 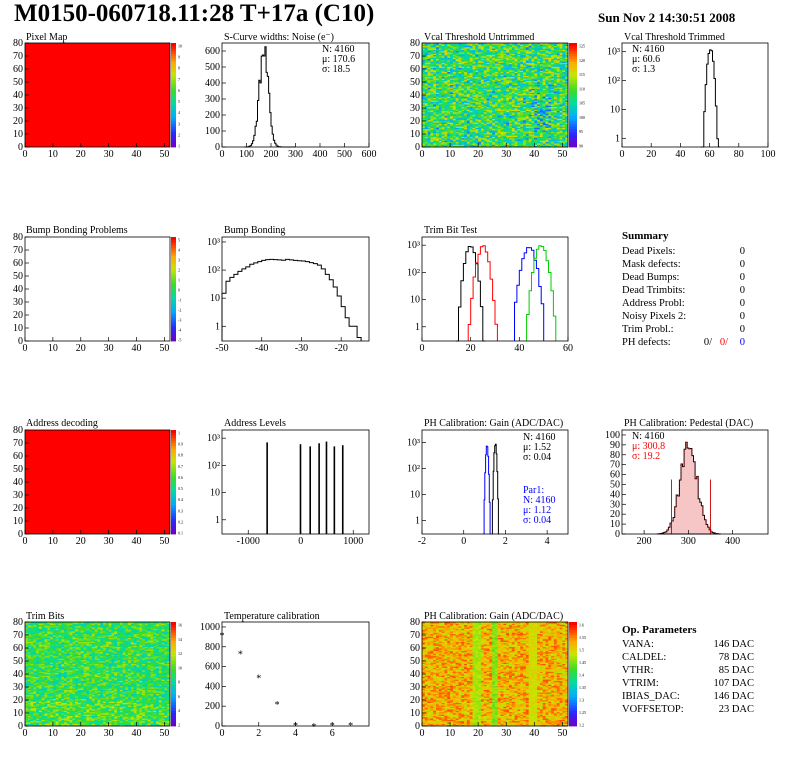 What do you see at coordinates (415, 300) in the screenshot?
I see `y-tick-label: 10` at bounding box center [415, 300].